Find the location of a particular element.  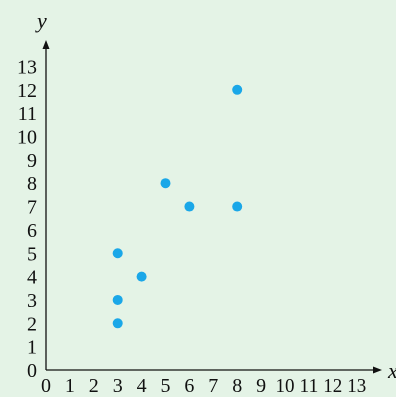

y-tick-label: 8 is located at coordinates (32, 184).